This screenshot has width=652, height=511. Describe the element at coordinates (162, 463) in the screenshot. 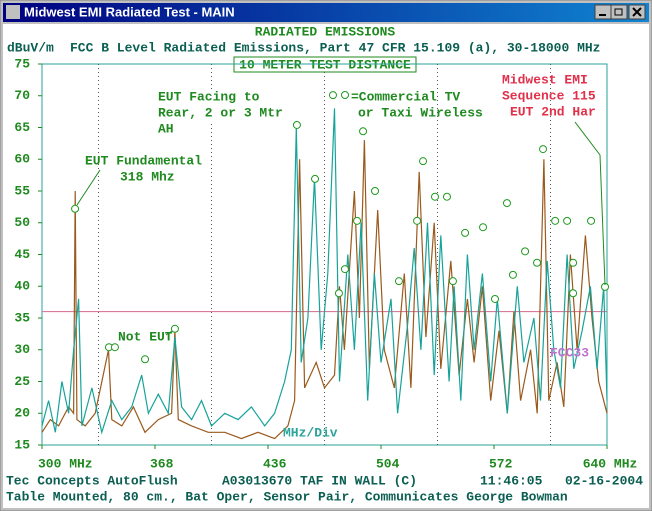

I see `x-tick-label: 368` at that location.